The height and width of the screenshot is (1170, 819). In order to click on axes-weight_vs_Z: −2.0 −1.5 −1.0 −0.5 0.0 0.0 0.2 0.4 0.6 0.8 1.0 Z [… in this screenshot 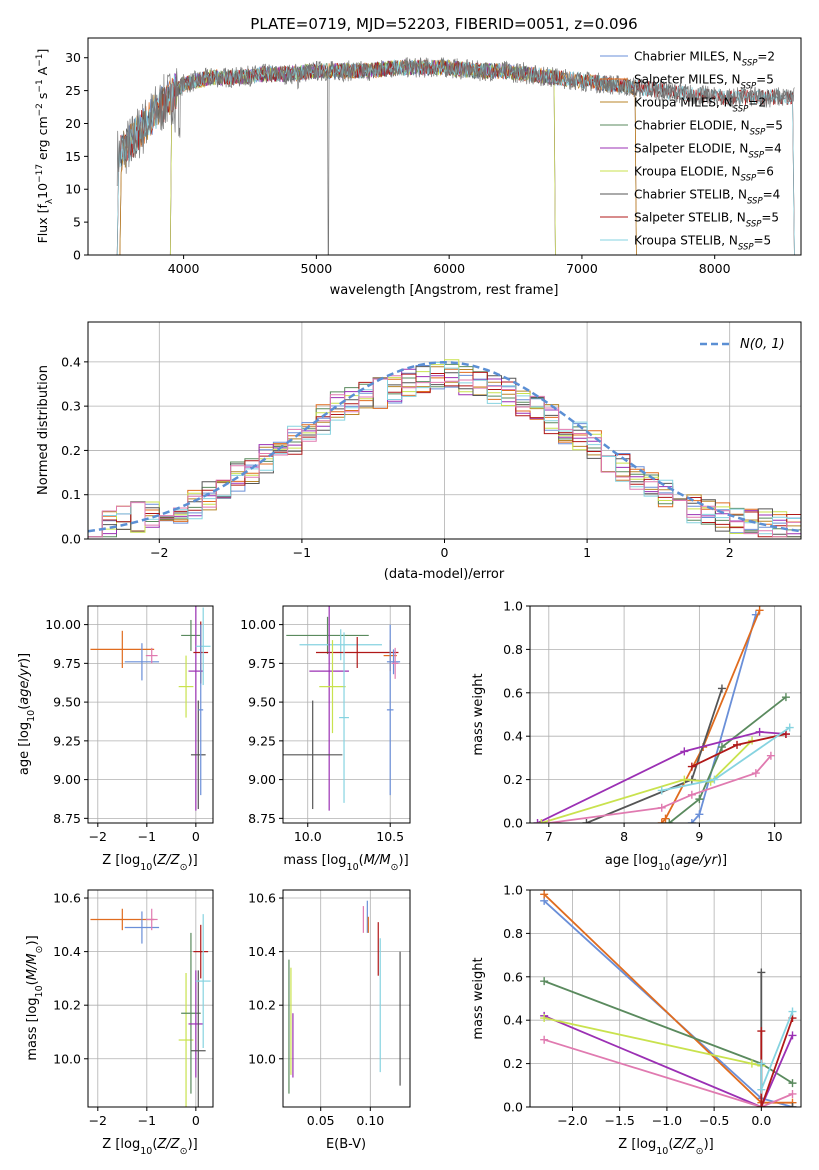, I will do `click(636, 1020)`.